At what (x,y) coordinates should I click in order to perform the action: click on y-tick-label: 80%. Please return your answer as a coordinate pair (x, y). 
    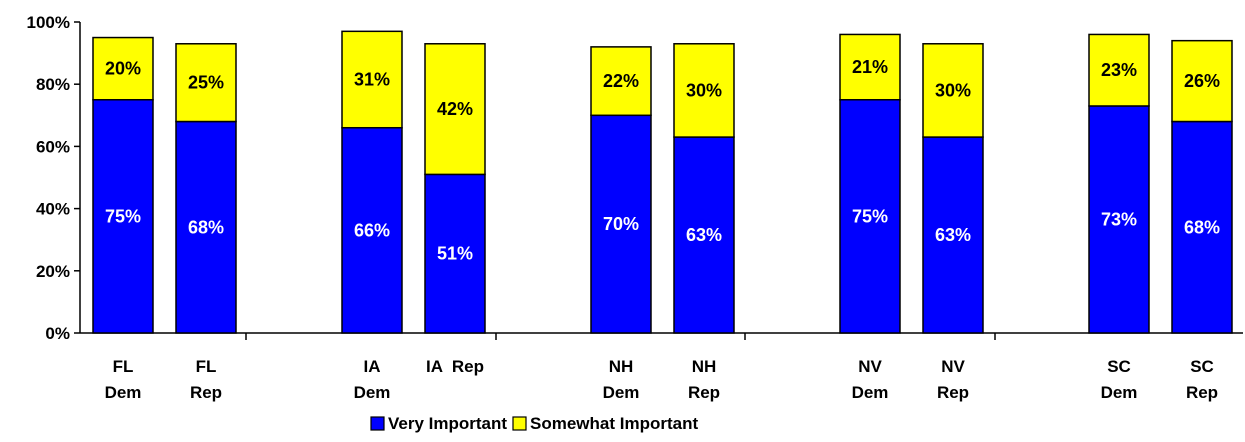
    Looking at the image, I should click on (53, 84).